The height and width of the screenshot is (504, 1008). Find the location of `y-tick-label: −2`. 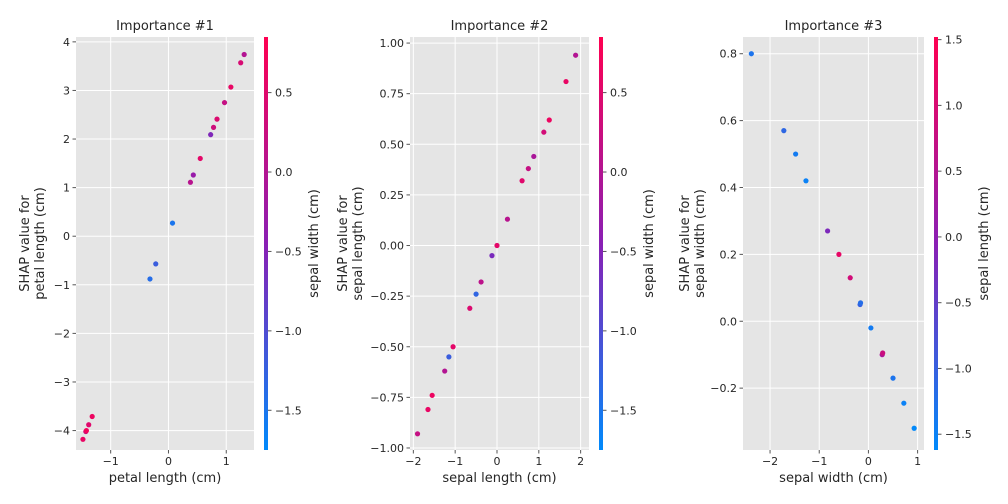

y-tick-label: −2 is located at coordinates (62, 333).